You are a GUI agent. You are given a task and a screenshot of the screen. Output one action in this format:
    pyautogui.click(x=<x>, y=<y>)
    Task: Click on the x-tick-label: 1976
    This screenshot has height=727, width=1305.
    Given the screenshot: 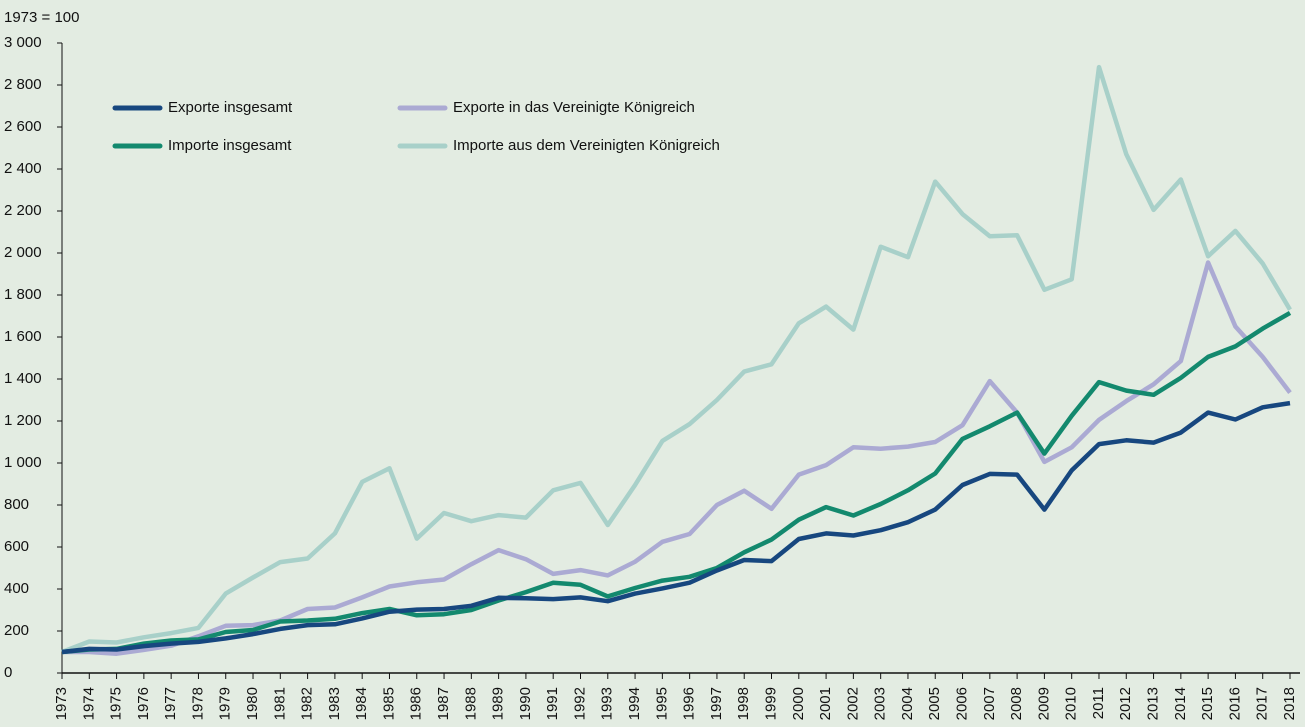 What is the action you would take?
    pyautogui.click(x=143, y=703)
    